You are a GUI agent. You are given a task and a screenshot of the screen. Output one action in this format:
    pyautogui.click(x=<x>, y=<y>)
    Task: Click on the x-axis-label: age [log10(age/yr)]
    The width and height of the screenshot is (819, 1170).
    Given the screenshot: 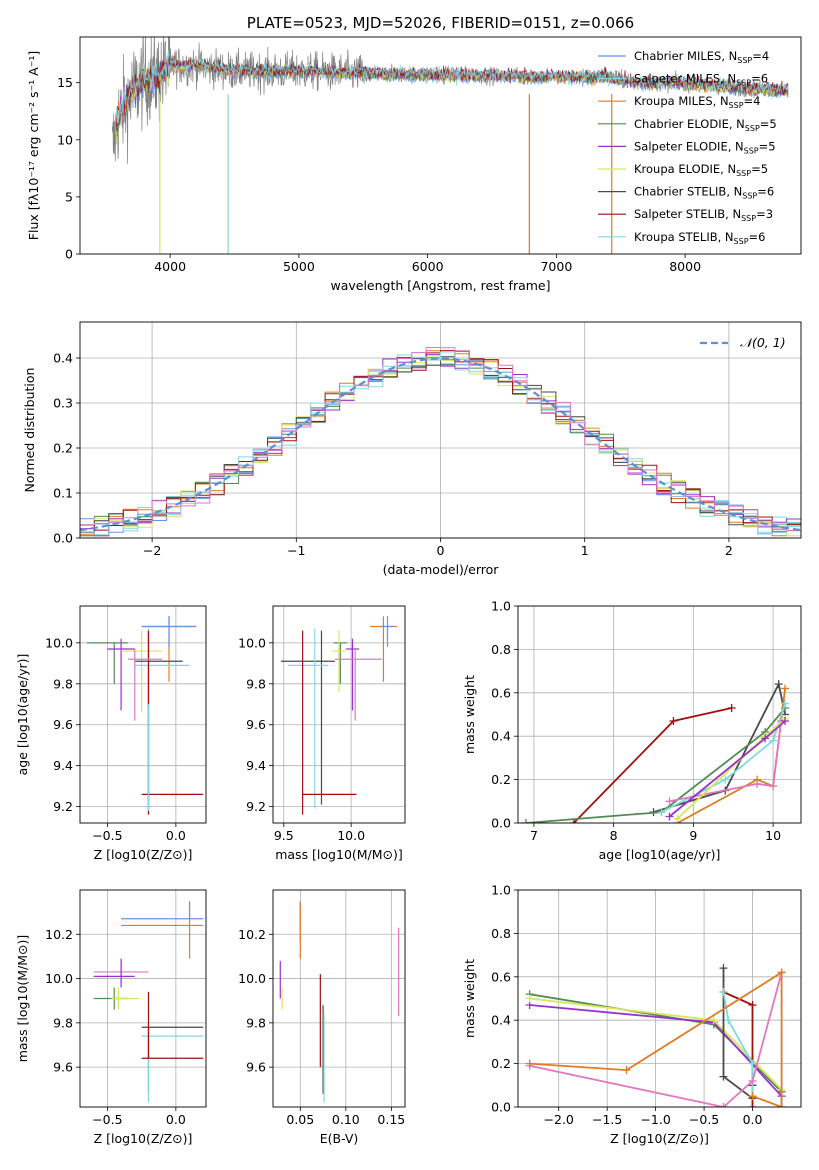 What is the action you would take?
    pyautogui.click(x=660, y=854)
    